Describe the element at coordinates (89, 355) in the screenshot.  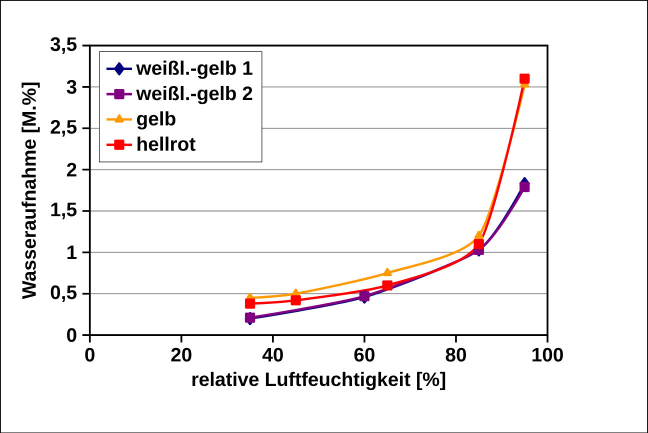
I see `x-tick-label: 0` at that location.